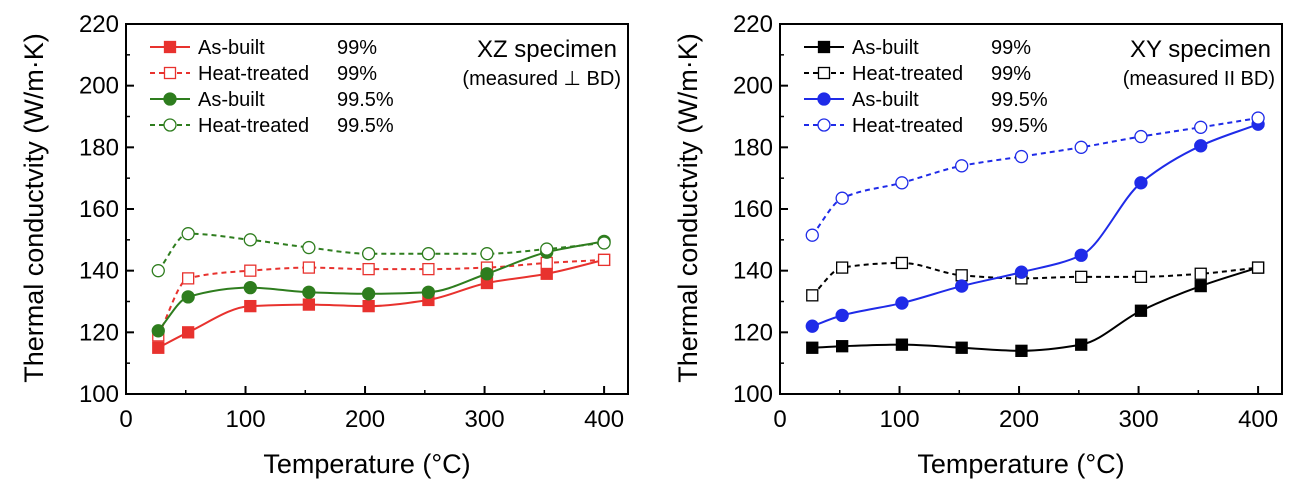 This screenshot has width=1310, height=486. What do you see at coordinates (99, 332) in the screenshot?
I see `y-tick-label: 120` at bounding box center [99, 332].